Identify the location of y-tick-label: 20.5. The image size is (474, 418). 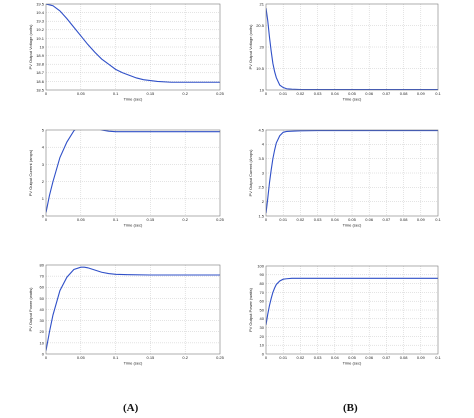
(260, 25).